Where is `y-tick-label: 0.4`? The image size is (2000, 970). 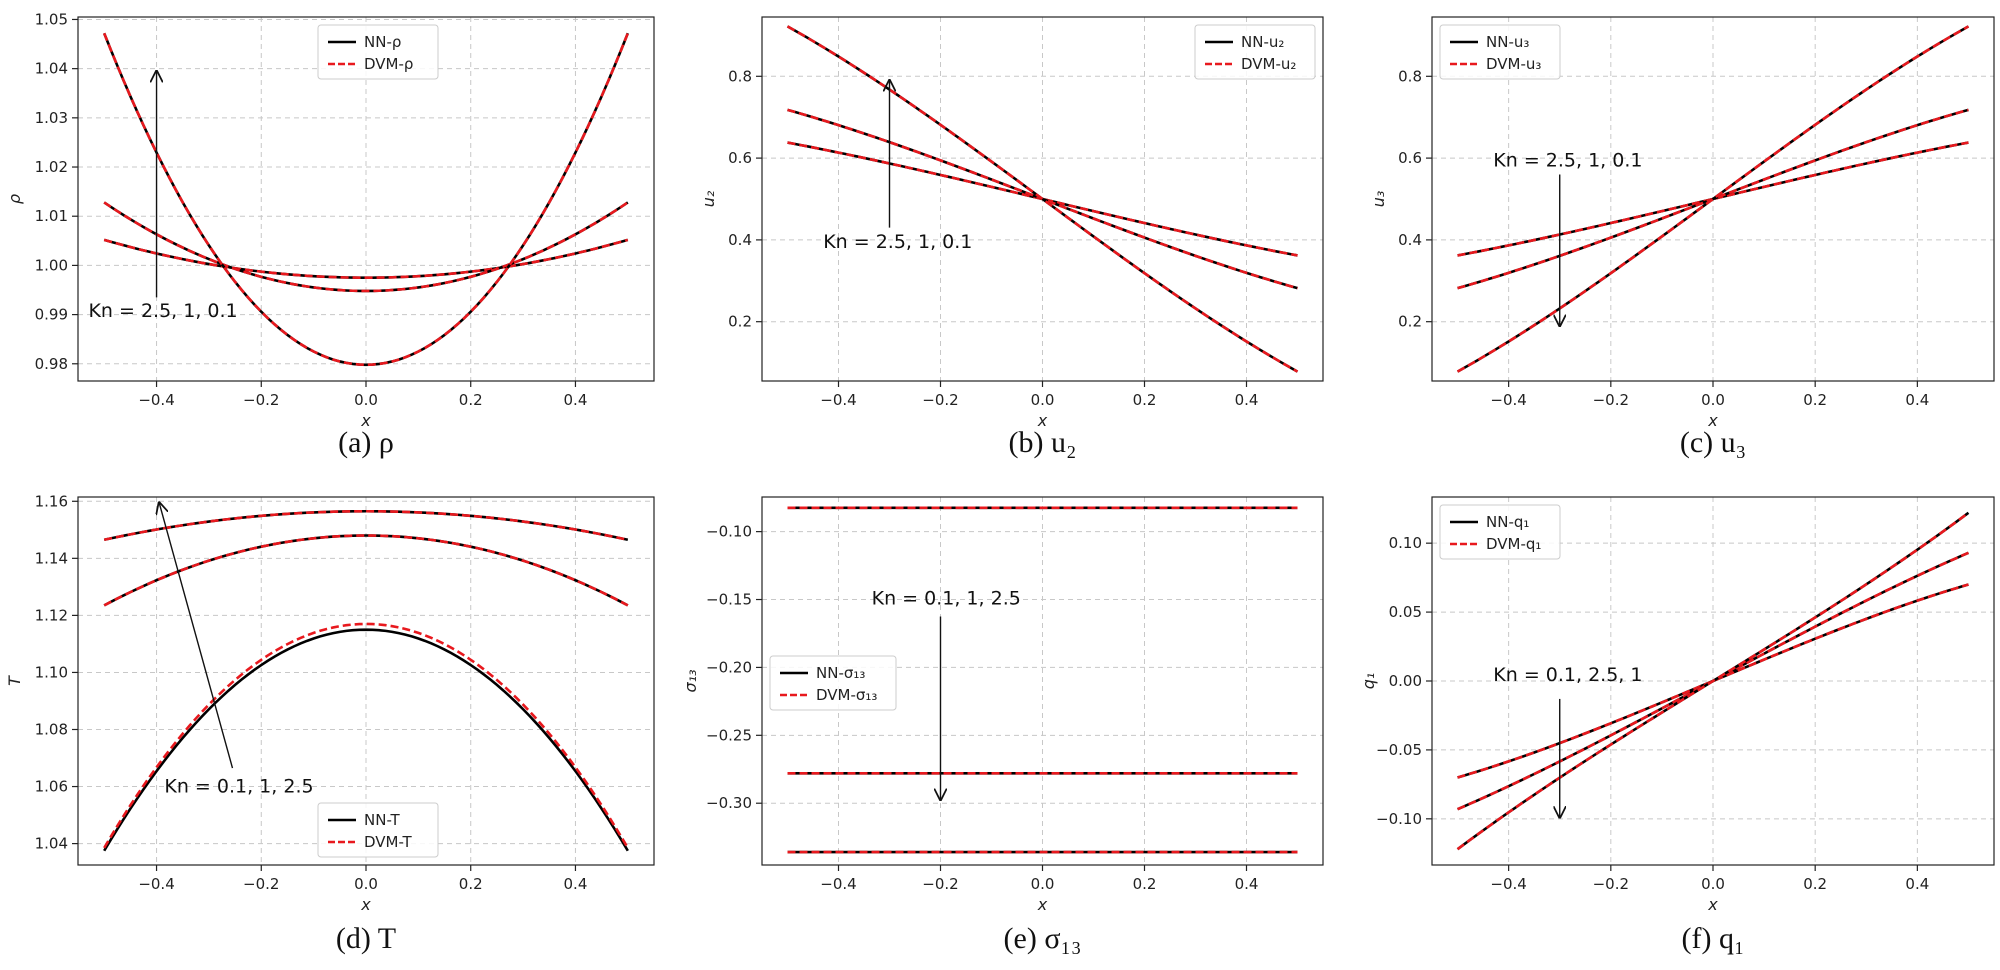 y-tick-label: 0.4 is located at coordinates (740, 240).